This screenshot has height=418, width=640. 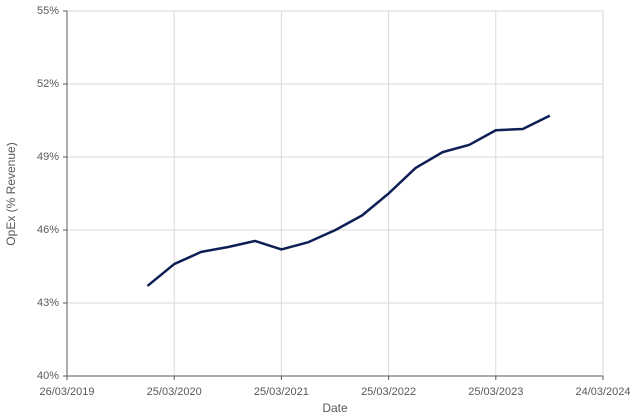 I want to click on x-tick-label: 25/03/2022, so click(x=388, y=392).